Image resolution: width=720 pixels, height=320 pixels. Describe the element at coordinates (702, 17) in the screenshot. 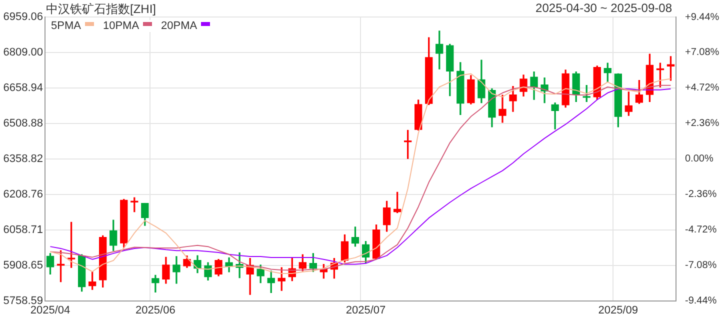

I see `y2-tick-label: +9.44%` at that location.